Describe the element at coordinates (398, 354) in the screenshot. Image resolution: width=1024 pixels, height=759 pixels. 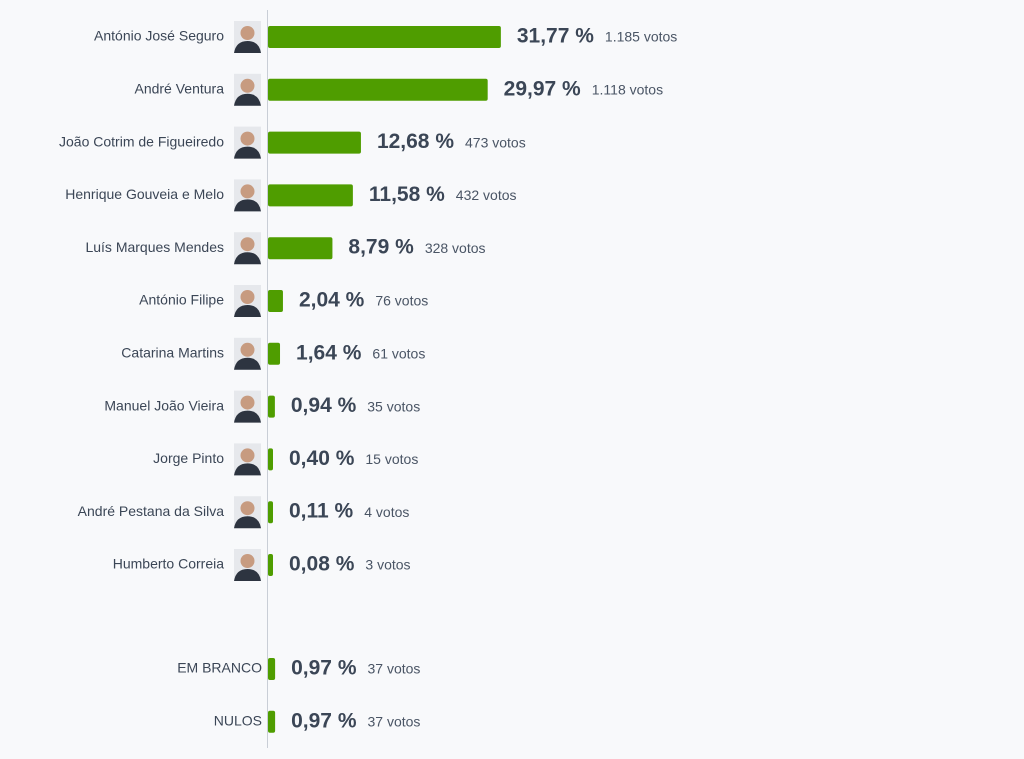
I see `votes-label: 61 votos` at that location.